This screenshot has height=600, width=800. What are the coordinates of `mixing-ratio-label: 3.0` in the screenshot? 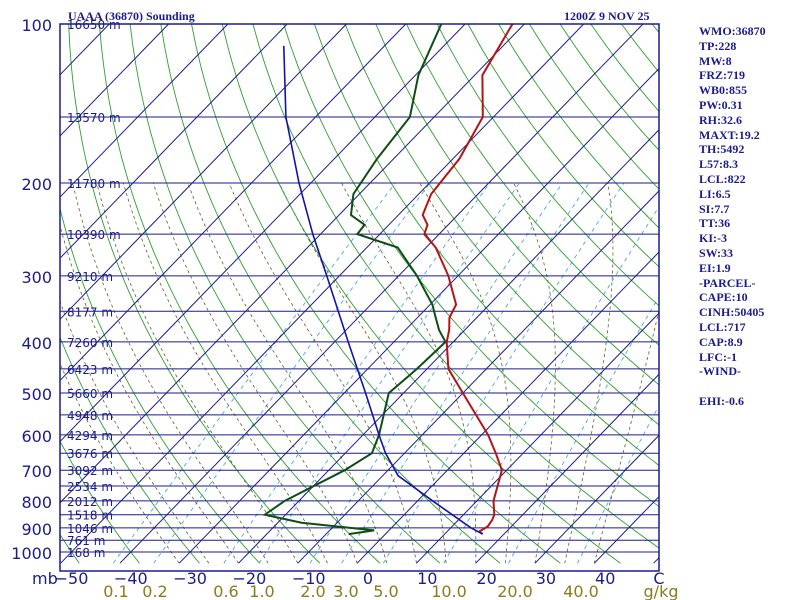 It's located at (345, 591).